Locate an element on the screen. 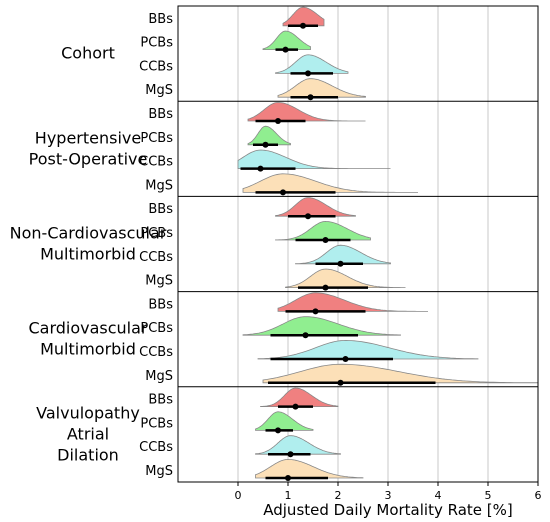 This screenshot has width=550, height=522. group-label: Cohort is located at coordinates (88, 53).